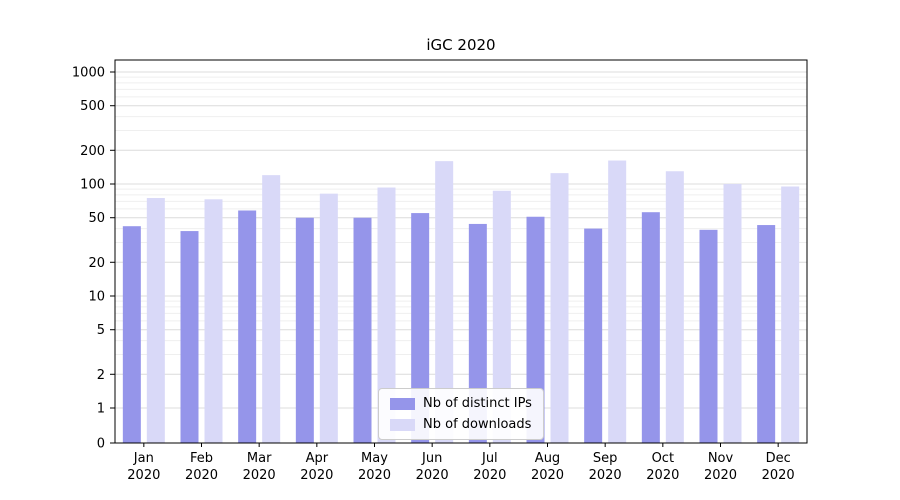  I want to click on x-tick-label: Apr, so click(317, 458).